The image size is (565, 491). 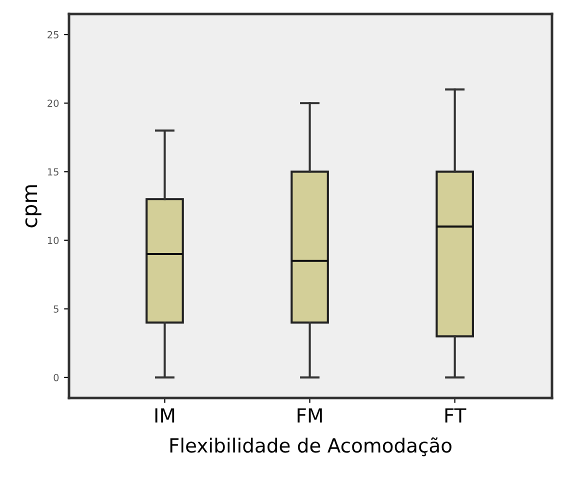 I want to click on y-tick-label: 0, so click(x=56, y=378).